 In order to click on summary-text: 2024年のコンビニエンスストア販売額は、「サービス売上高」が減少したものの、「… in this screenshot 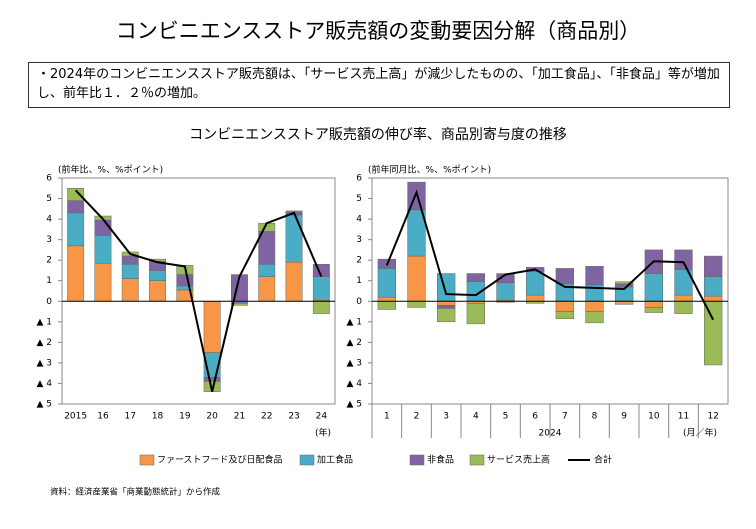, I will do `click(378, 84)`.